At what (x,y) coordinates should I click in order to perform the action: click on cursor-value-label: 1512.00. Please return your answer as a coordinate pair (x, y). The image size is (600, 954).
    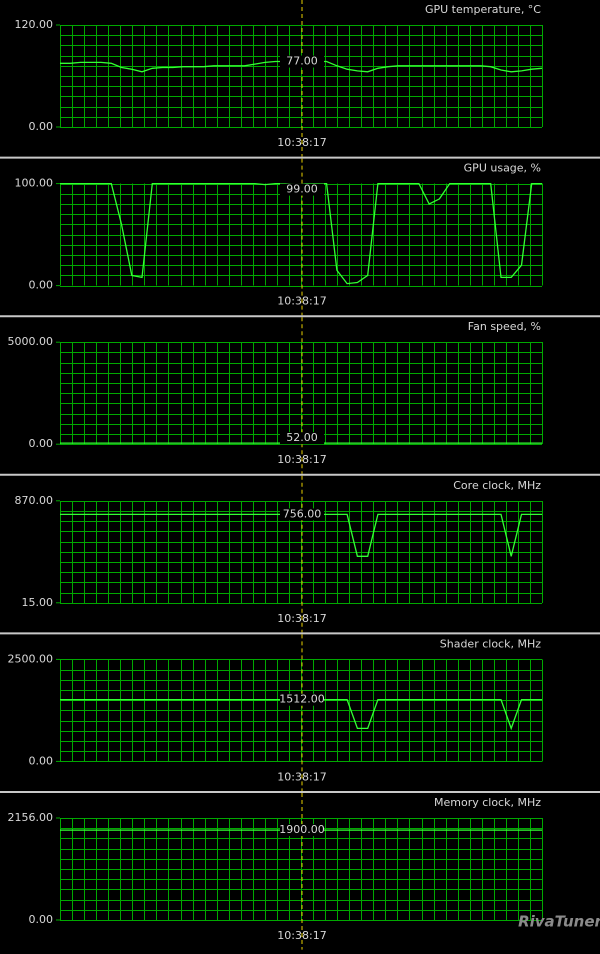
    Looking at the image, I should click on (302, 699).